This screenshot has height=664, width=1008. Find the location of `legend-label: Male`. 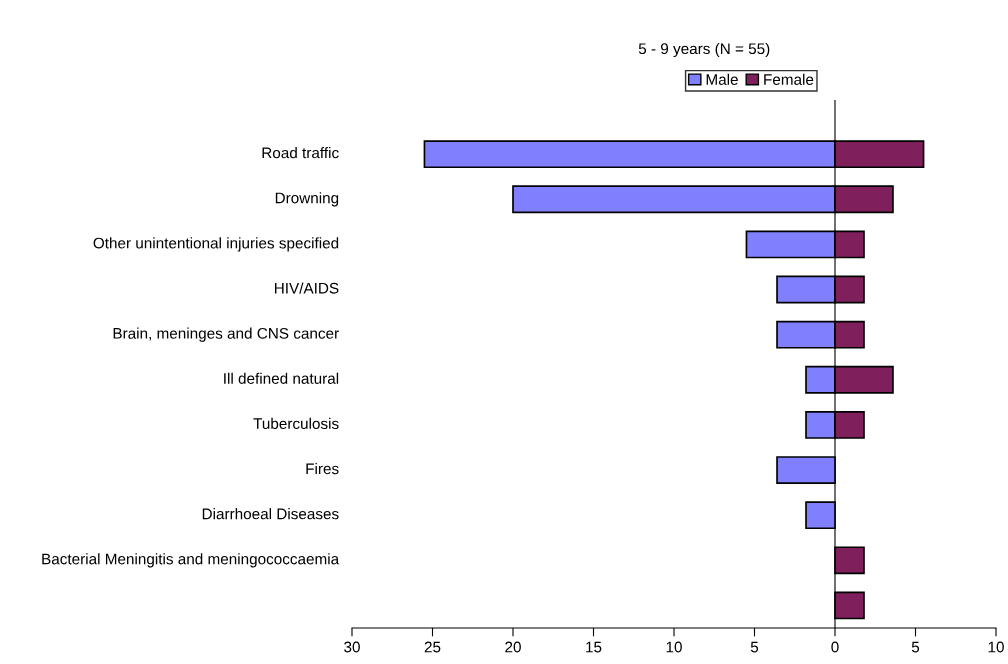

legend-label: Male is located at coordinates (722, 79).